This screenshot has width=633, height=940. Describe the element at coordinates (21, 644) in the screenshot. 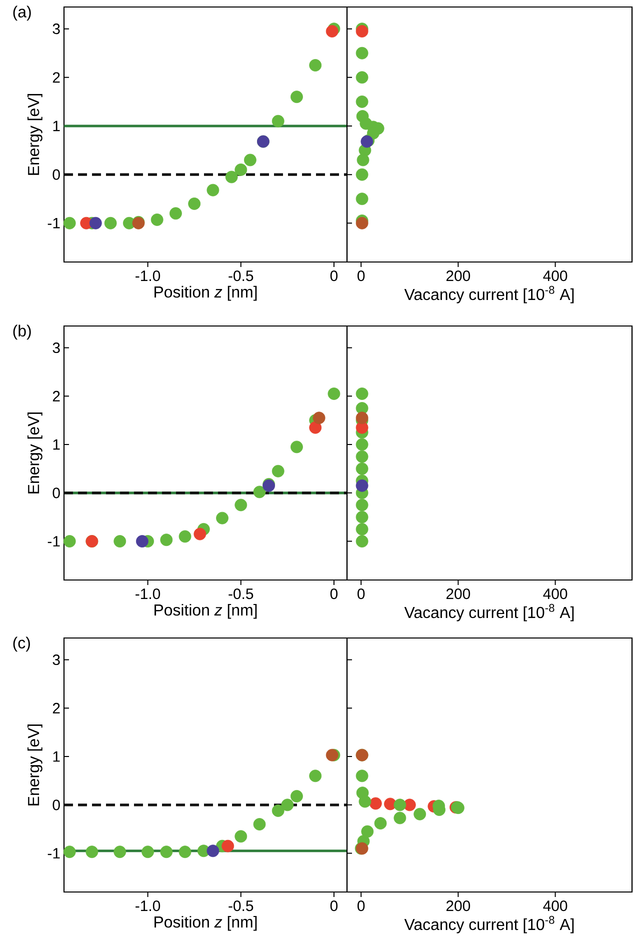

I see `chart-title: (c)` at that location.